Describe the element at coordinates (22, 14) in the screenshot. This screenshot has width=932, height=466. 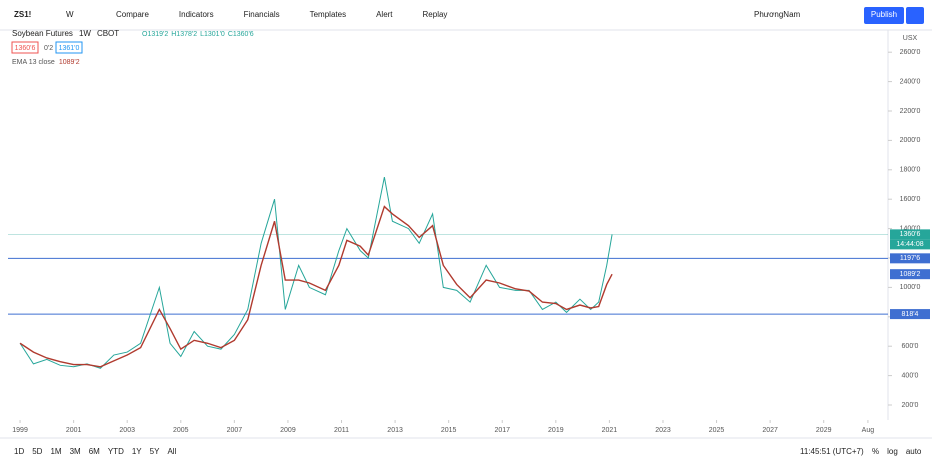
I see `symbol: ZS1!` at that location.